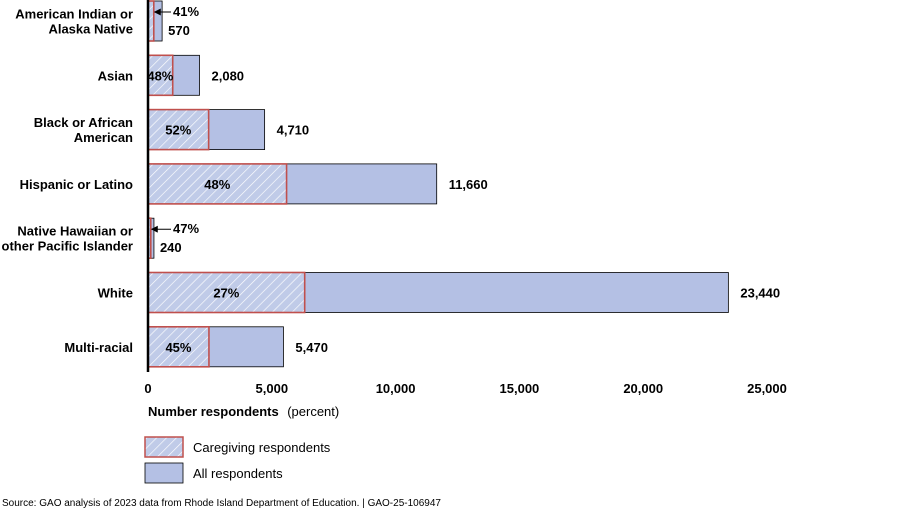 The height and width of the screenshot is (510, 900). I want to click on caregiving-percent-label: 47%, so click(186, 228).